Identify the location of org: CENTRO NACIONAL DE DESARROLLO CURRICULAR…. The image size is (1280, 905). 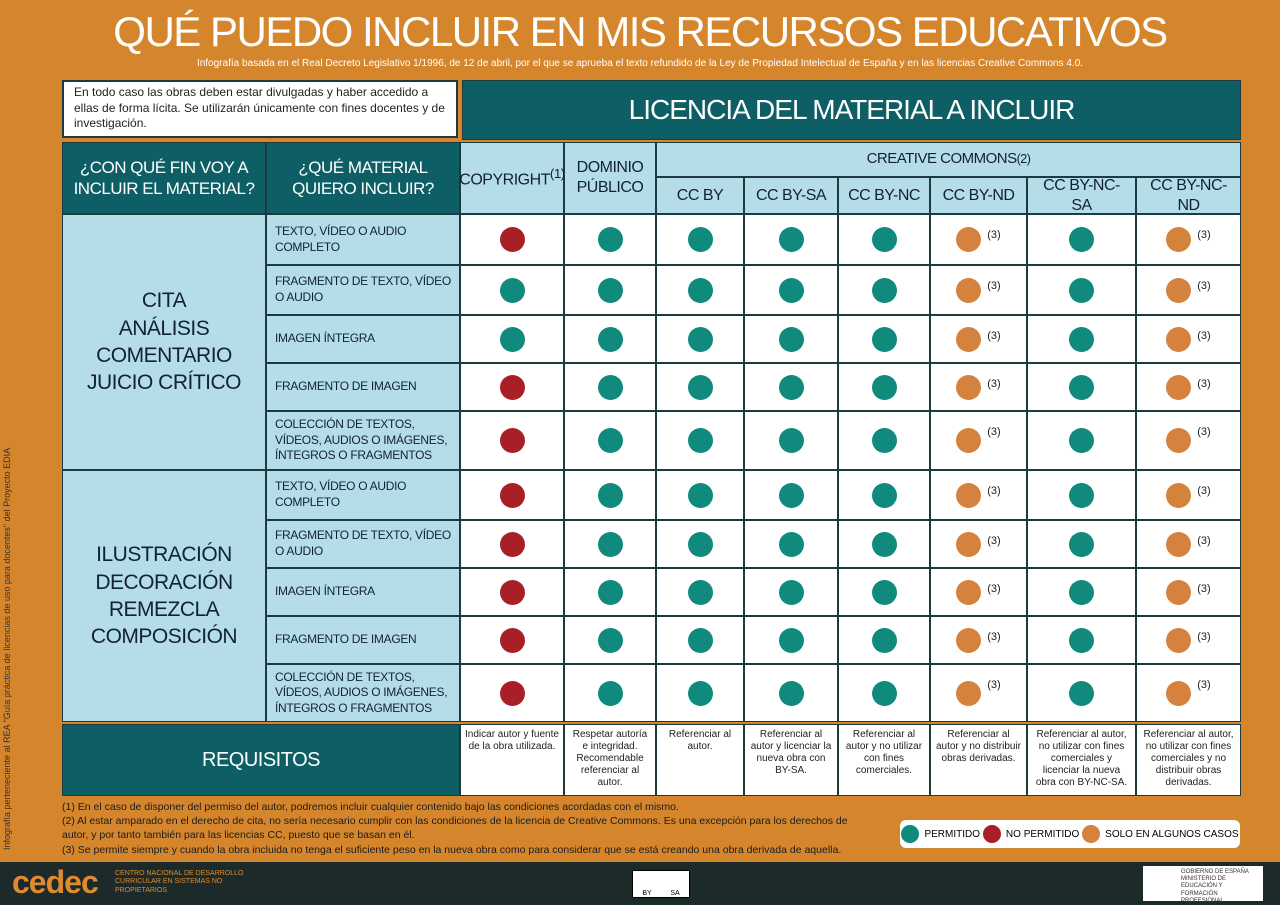
(179, 882).